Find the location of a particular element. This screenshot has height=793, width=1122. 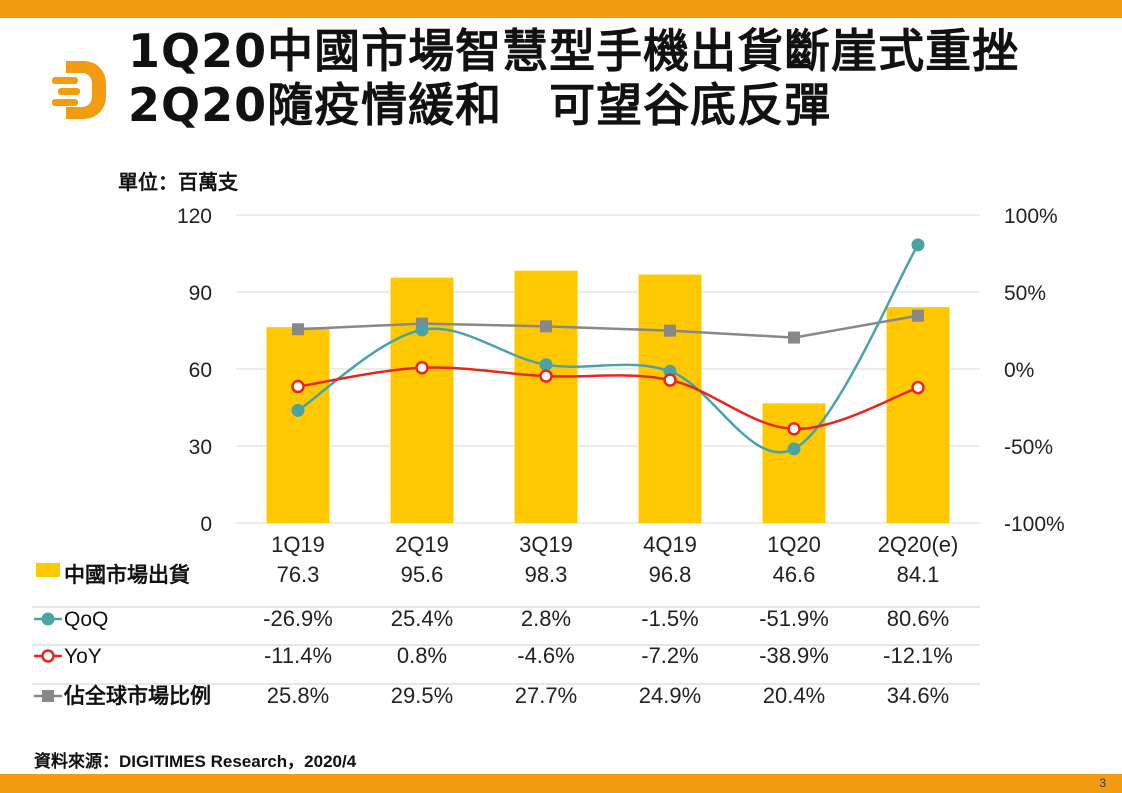

page-number: 3 is located at coordinates (1102, 783).